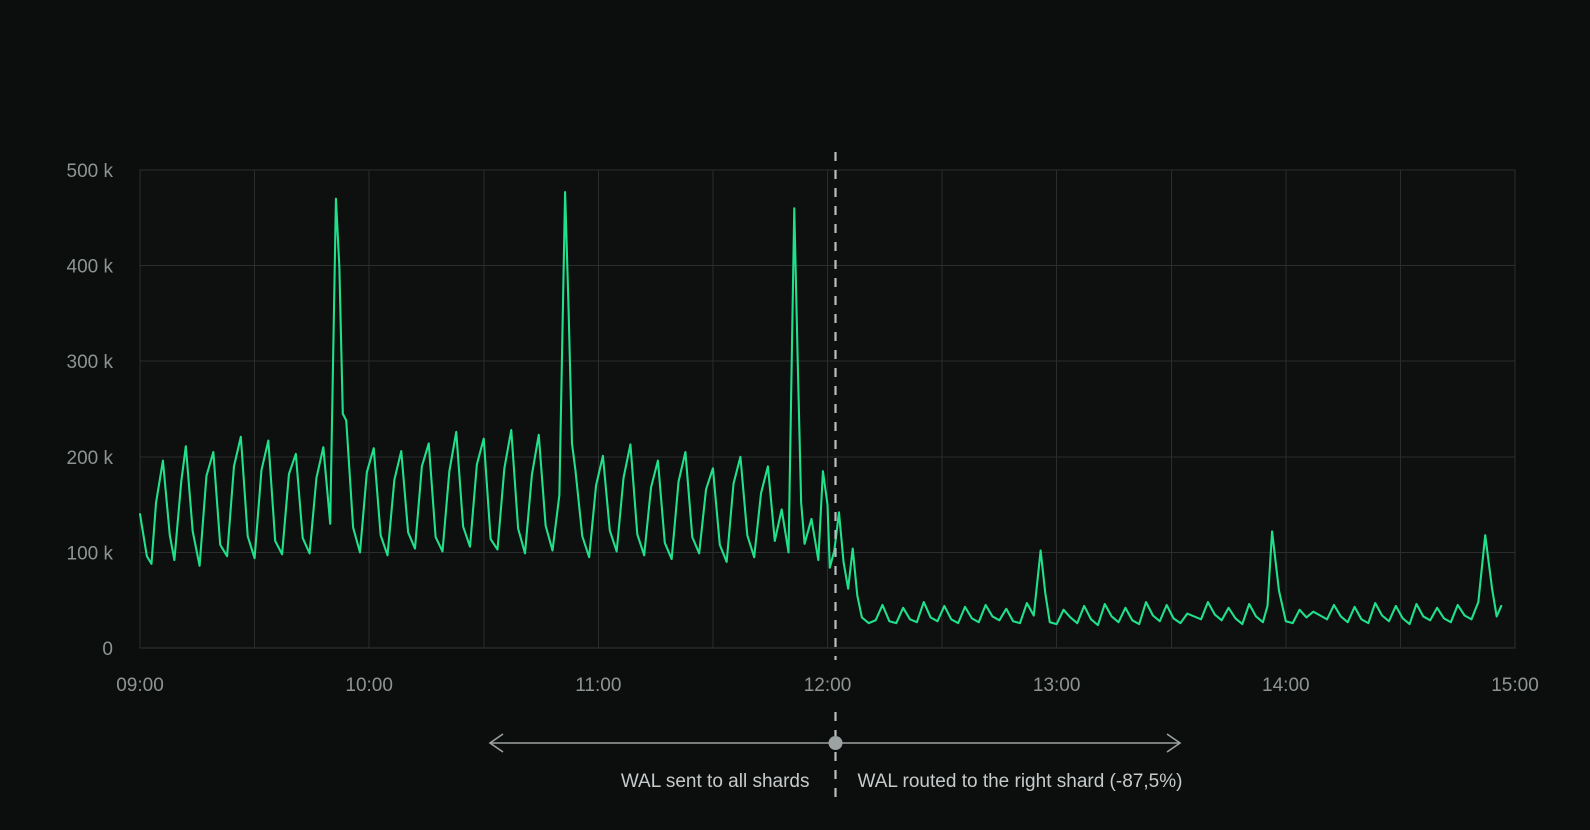 This screenshot has height=830, width=1590. What do you see at coordinates (496, 743) in the screenshot?
I see `arrow-left-icon` at bounding box center [496, 743].